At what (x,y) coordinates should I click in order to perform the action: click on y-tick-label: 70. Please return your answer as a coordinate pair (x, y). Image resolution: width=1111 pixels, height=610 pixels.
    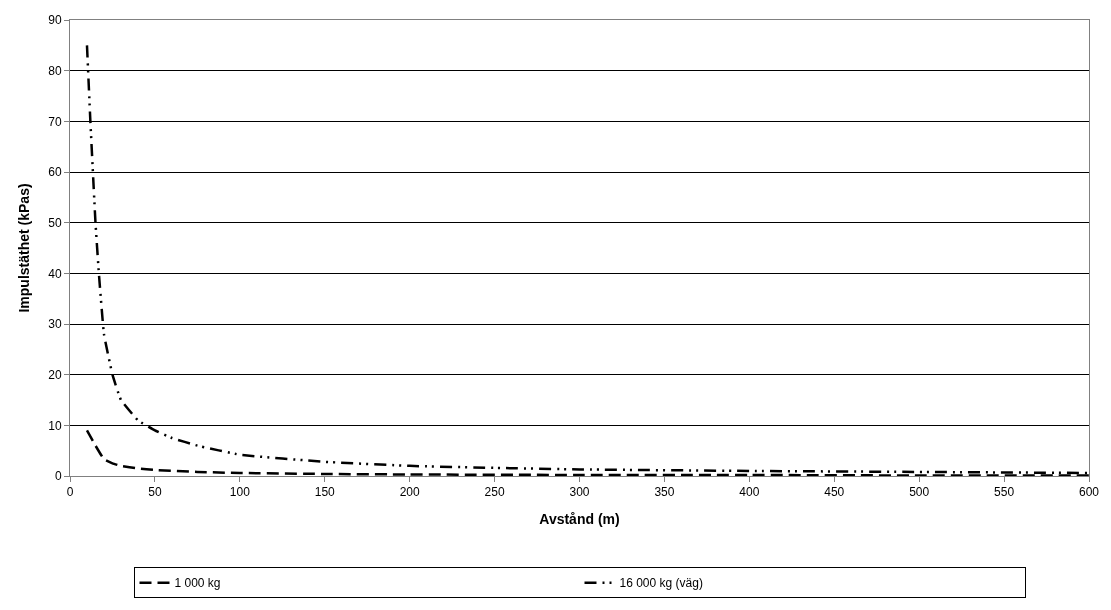
    Looking at the image, I should click on (55, 121).